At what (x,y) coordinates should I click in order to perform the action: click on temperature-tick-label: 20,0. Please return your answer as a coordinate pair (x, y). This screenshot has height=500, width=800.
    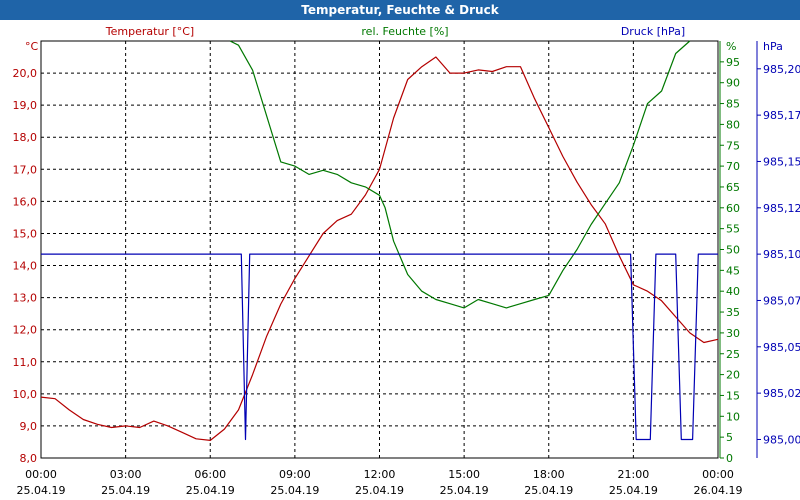
    Looking at the image, I should click on (25, 73).